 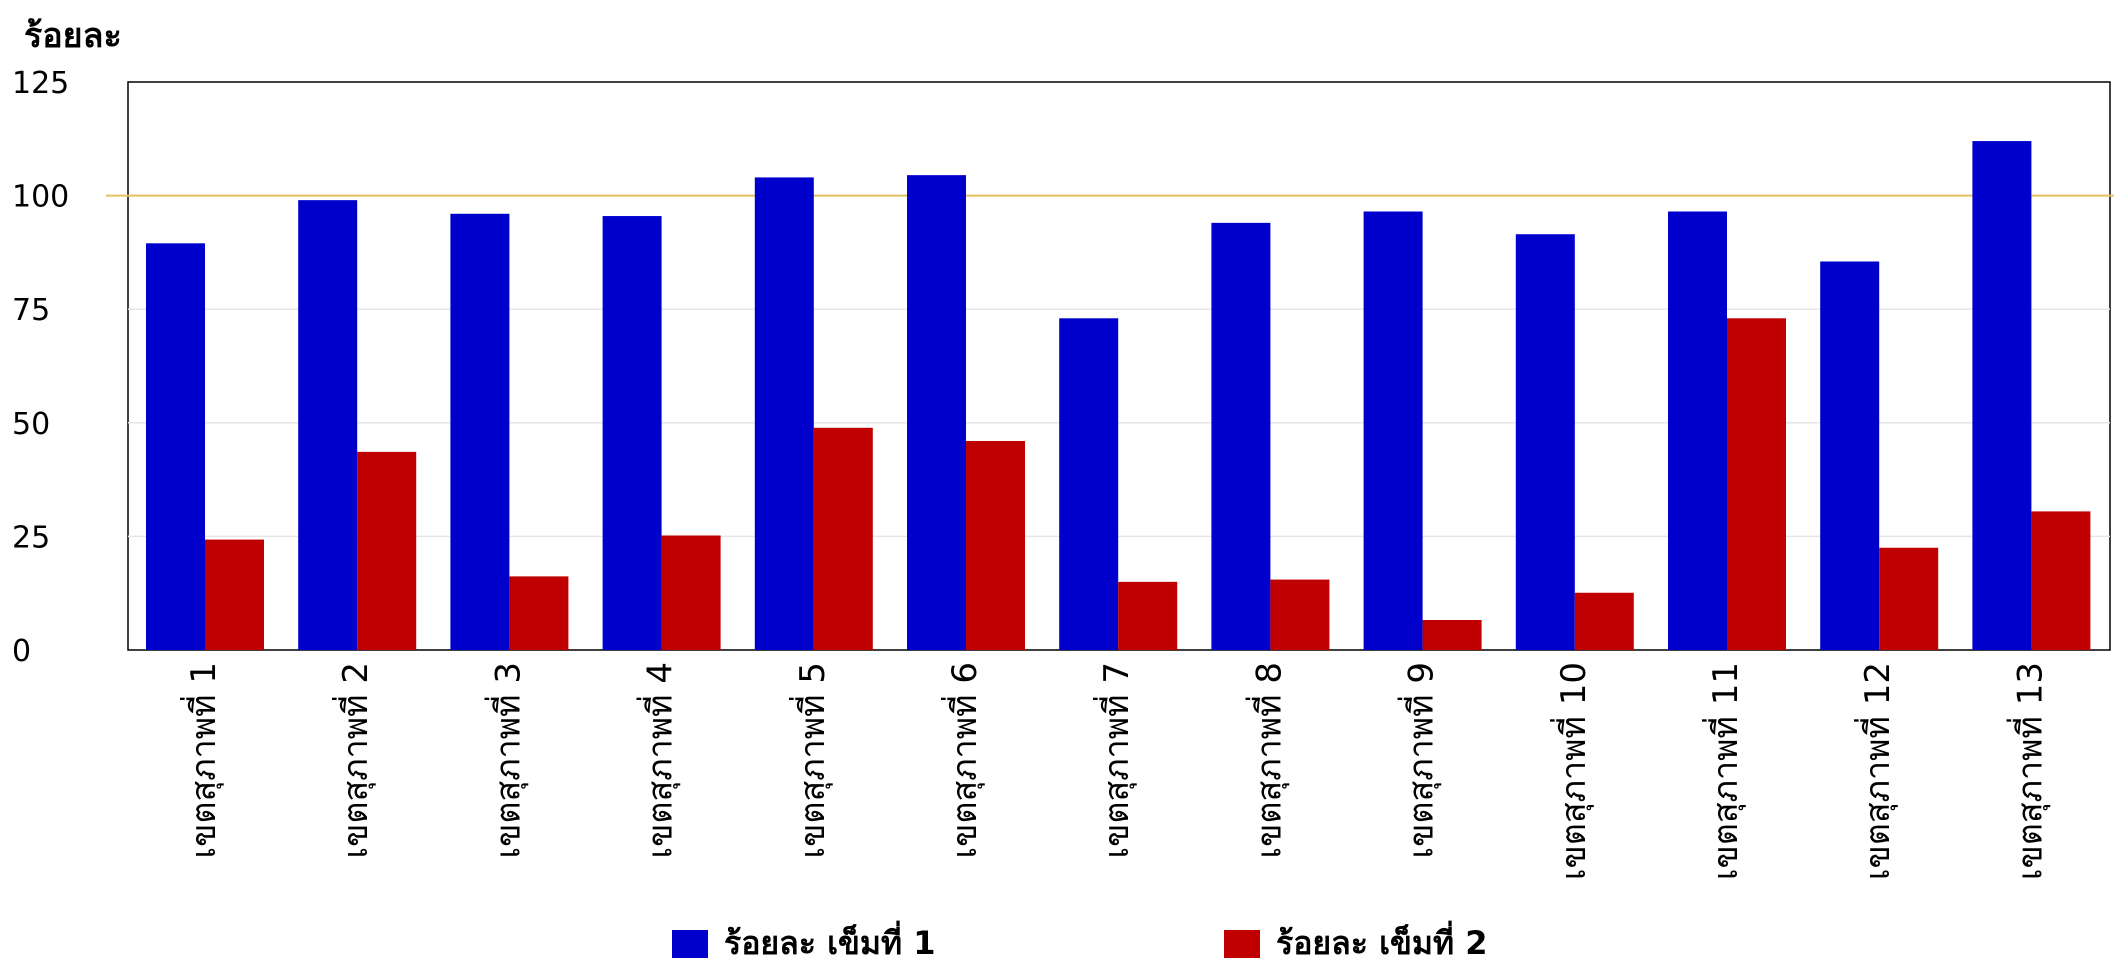 What do you see at coordinates (40, 197) in the screenshot?
I see `y-tick-label: 100` at bounding box center [40, 197].